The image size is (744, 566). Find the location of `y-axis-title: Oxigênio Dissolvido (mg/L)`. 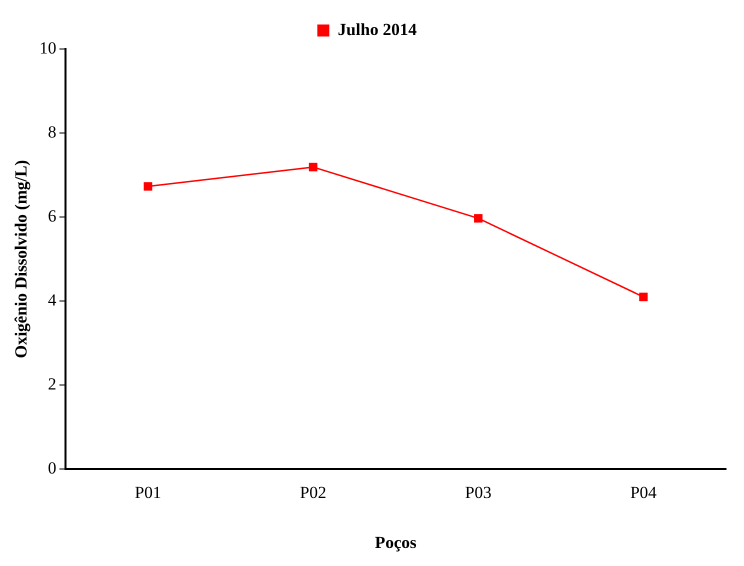

y-axis-title: Oxigênio Dissolvido (mg/L) is located at coordinates (21, 259).